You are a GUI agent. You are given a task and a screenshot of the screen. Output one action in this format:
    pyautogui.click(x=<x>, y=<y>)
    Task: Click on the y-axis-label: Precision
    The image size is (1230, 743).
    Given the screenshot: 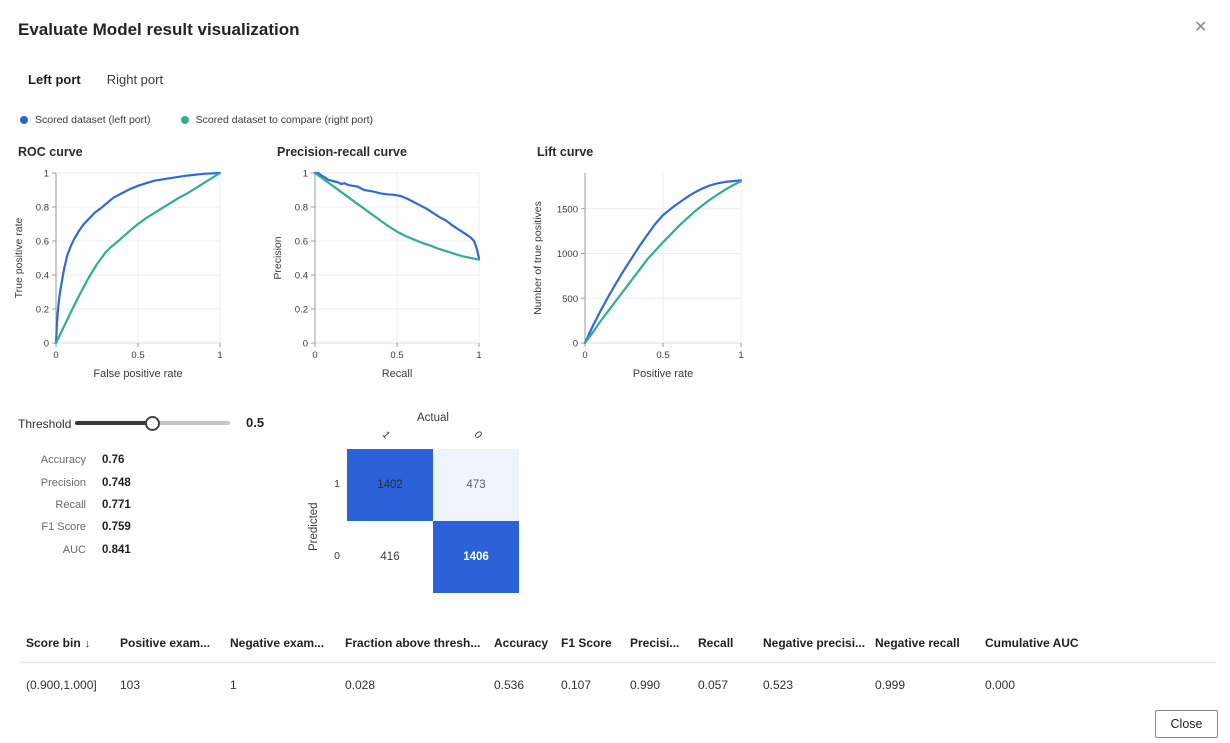 What is the action you would take?
    pyautogui.click(x=278, y=257)
    